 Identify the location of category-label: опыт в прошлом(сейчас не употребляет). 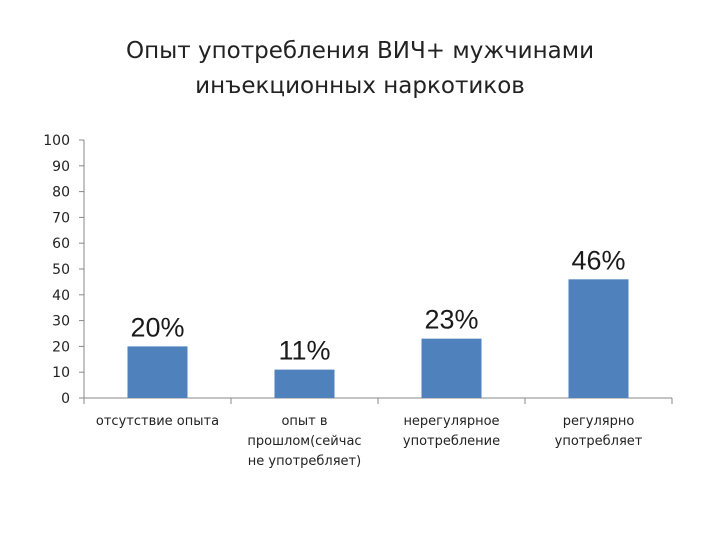
(304, 441).